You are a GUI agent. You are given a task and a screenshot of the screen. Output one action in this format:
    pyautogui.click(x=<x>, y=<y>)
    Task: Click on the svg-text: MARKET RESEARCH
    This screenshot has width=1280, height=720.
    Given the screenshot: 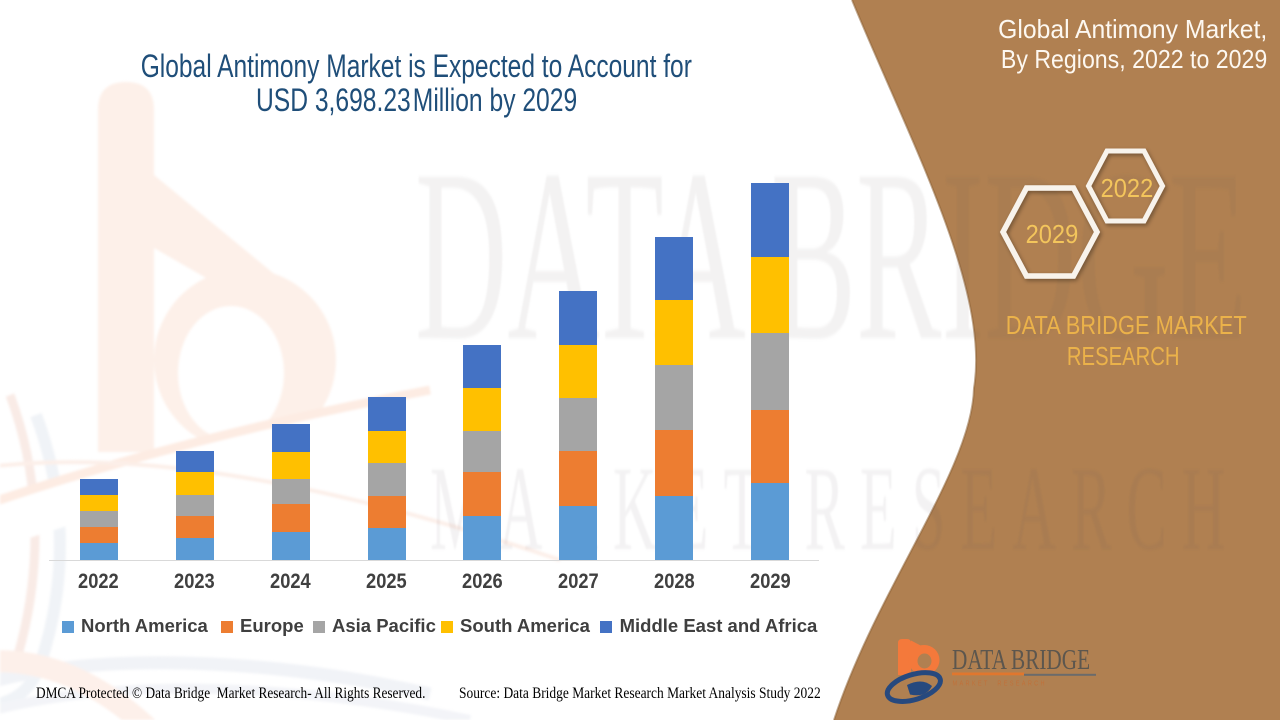 What is the action you would take?
    pyautogui.click(x=1000, y=684)
    